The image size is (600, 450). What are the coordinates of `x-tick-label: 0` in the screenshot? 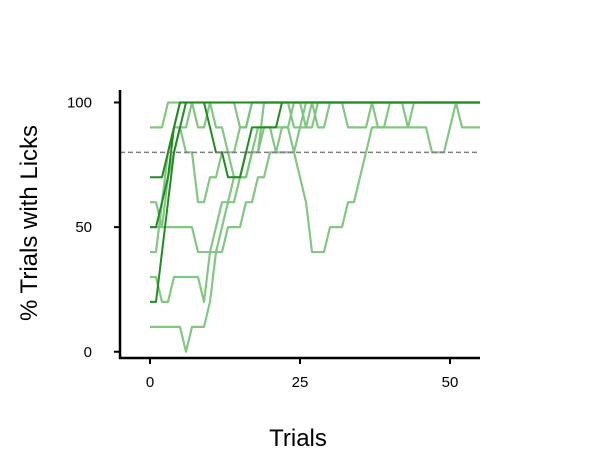 It's located at (150, 382).